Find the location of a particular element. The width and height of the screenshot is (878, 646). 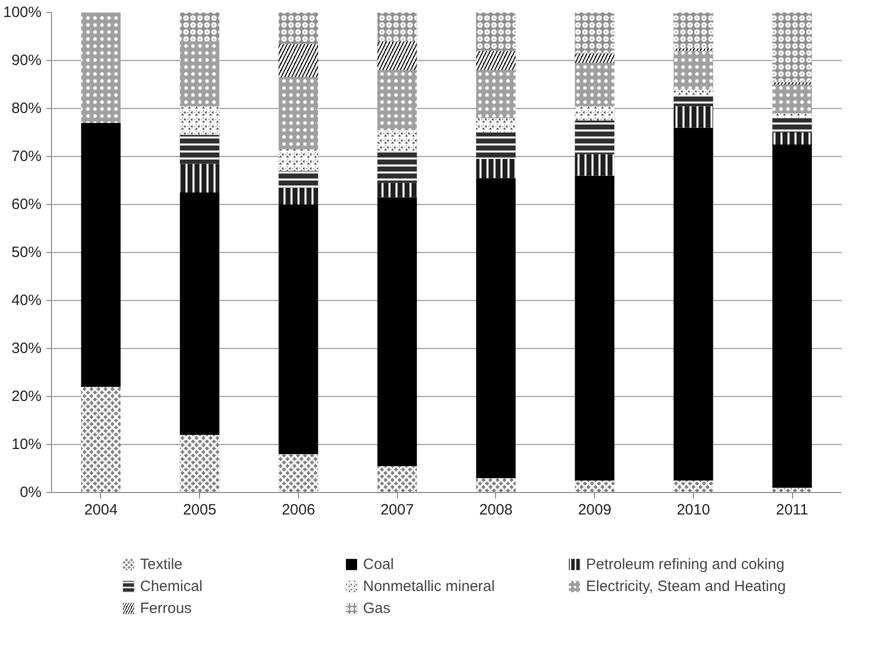

legend-label: Ferrous is located at coordinates (166, 608).